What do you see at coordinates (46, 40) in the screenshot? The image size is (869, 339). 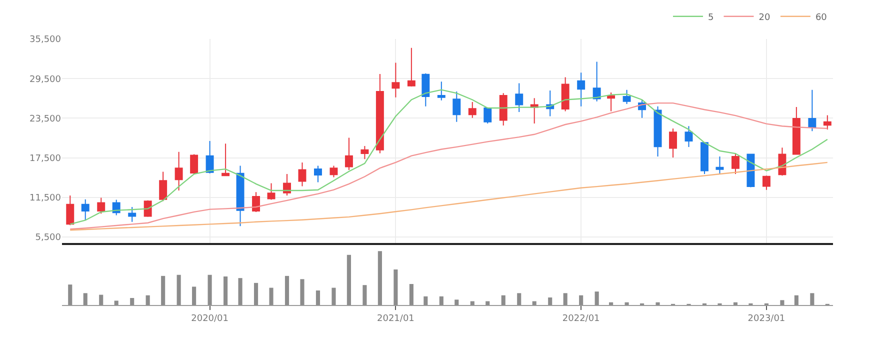 I see `y-tick-label: 35,500` at bounding box center [46, 40].